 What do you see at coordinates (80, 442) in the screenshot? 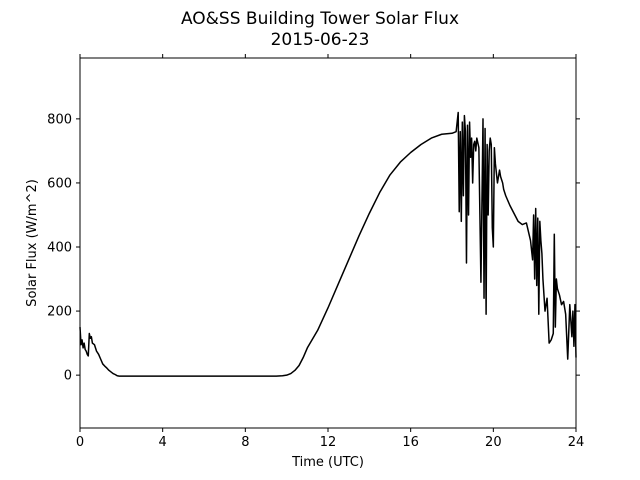
I see `x-tick-label: 0` at bounding box center [80, 442].